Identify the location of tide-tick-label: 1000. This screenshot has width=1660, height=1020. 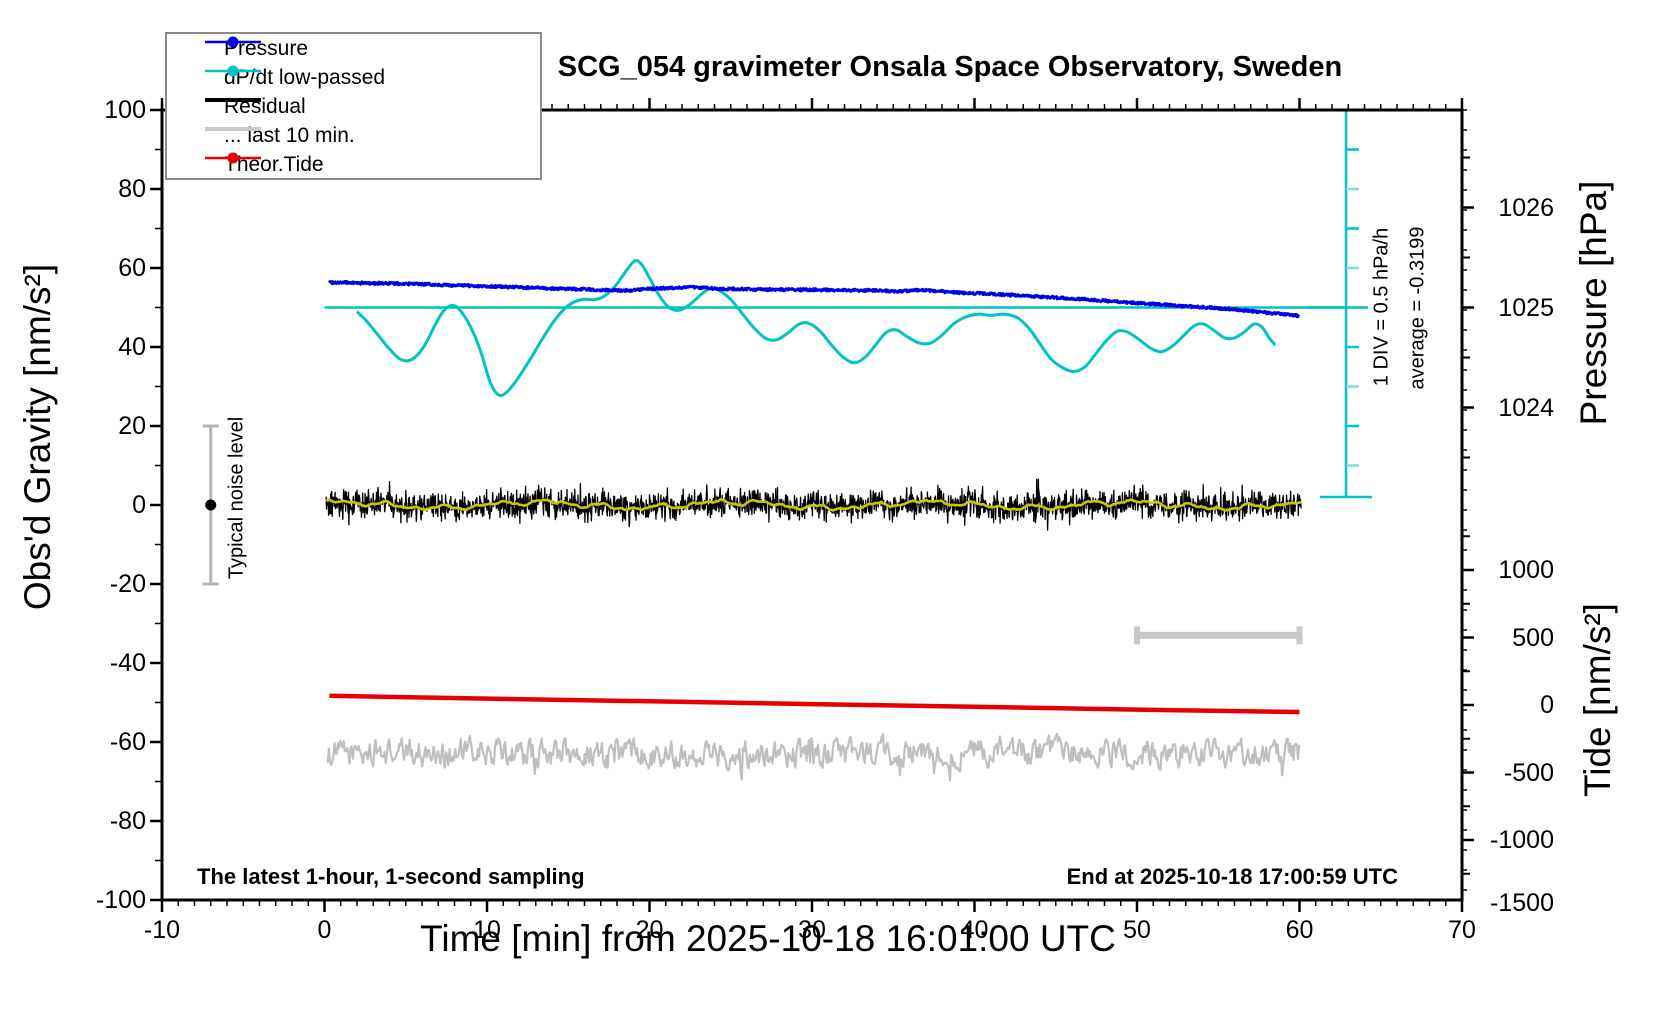
(1526, 570).